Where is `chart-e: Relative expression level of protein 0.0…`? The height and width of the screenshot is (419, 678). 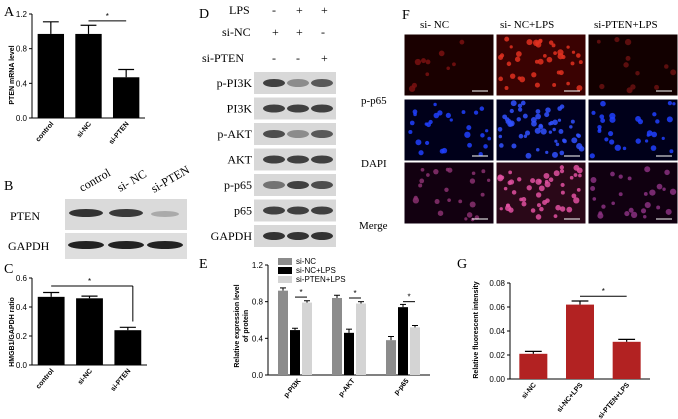 chart-e: Relative expression level of protein 0.0… is located at coordinates (332, 328).